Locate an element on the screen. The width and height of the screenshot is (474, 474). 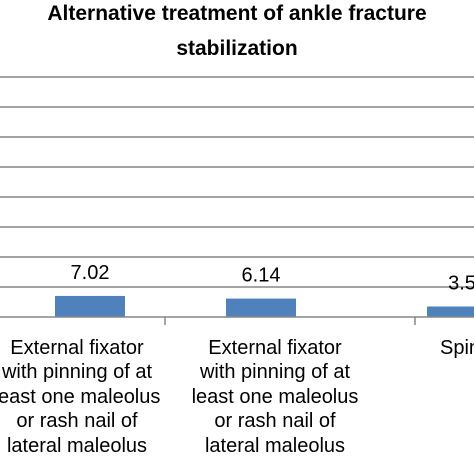
chart-title-line-2: stabilization is located at coordinates (237, 48).